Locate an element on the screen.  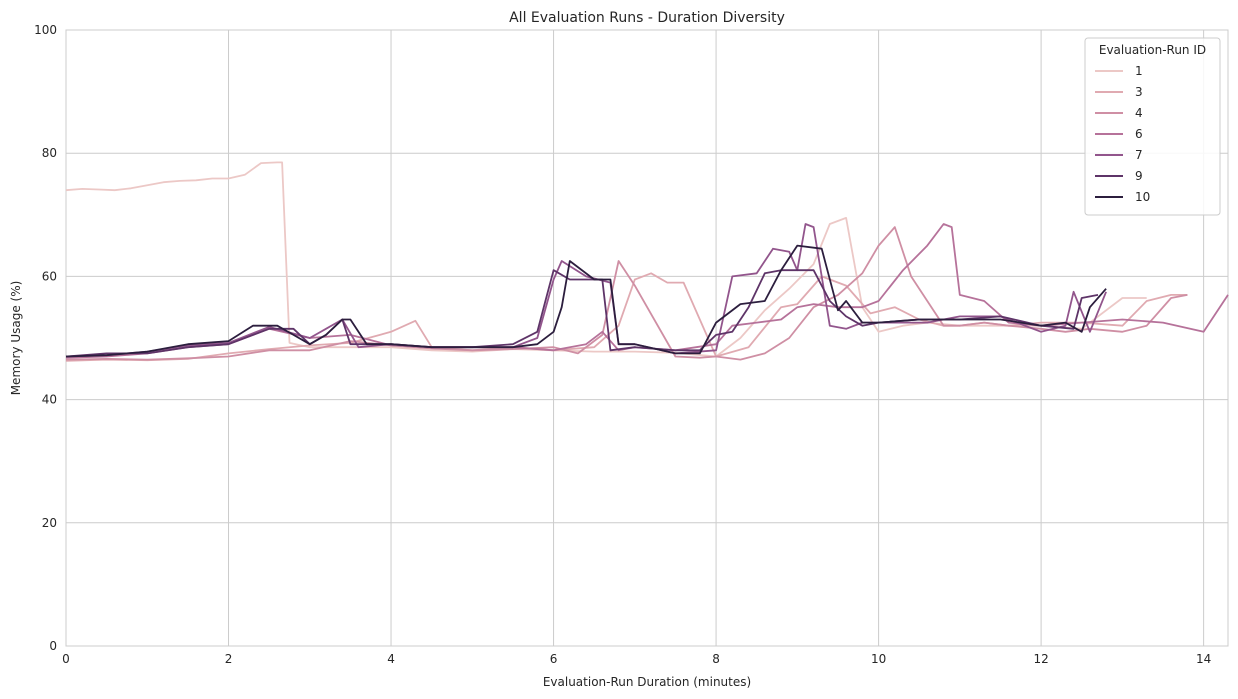
legend-label-3: 3 is located at coordinates (1139, 92).